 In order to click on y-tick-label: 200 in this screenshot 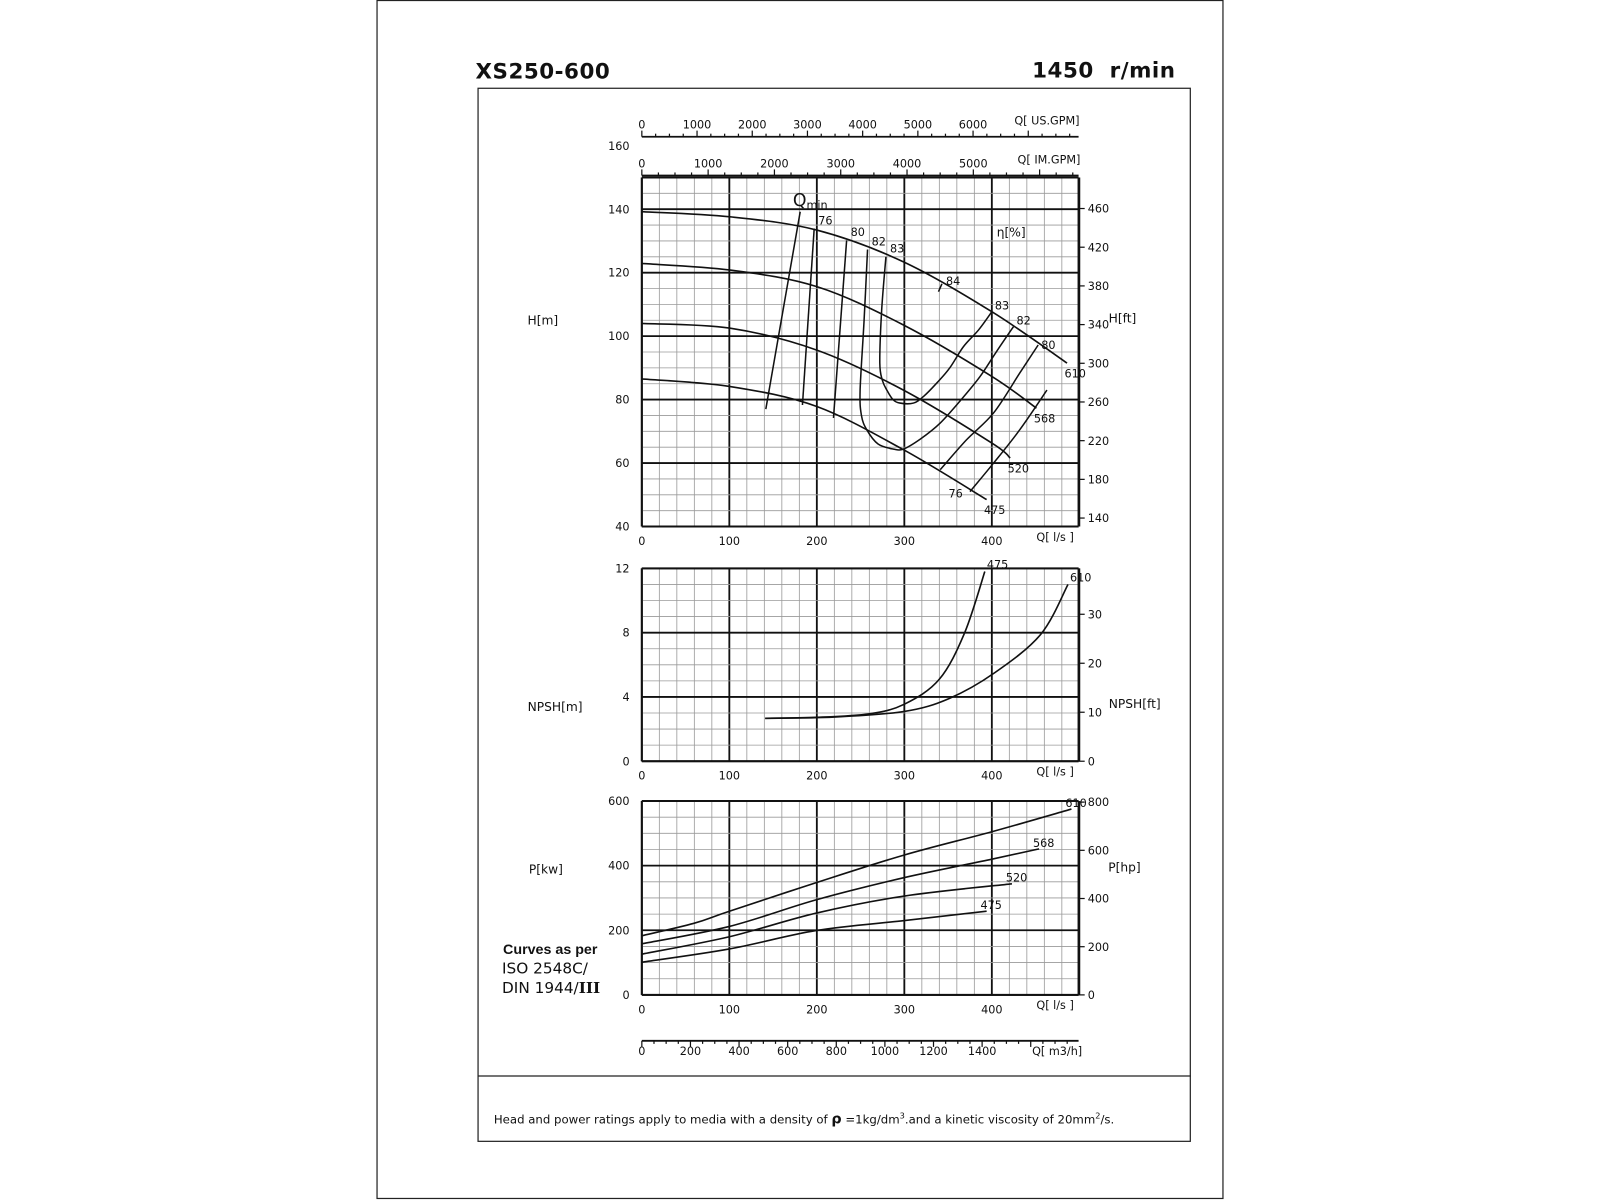, I will do `click(618, 930)`.